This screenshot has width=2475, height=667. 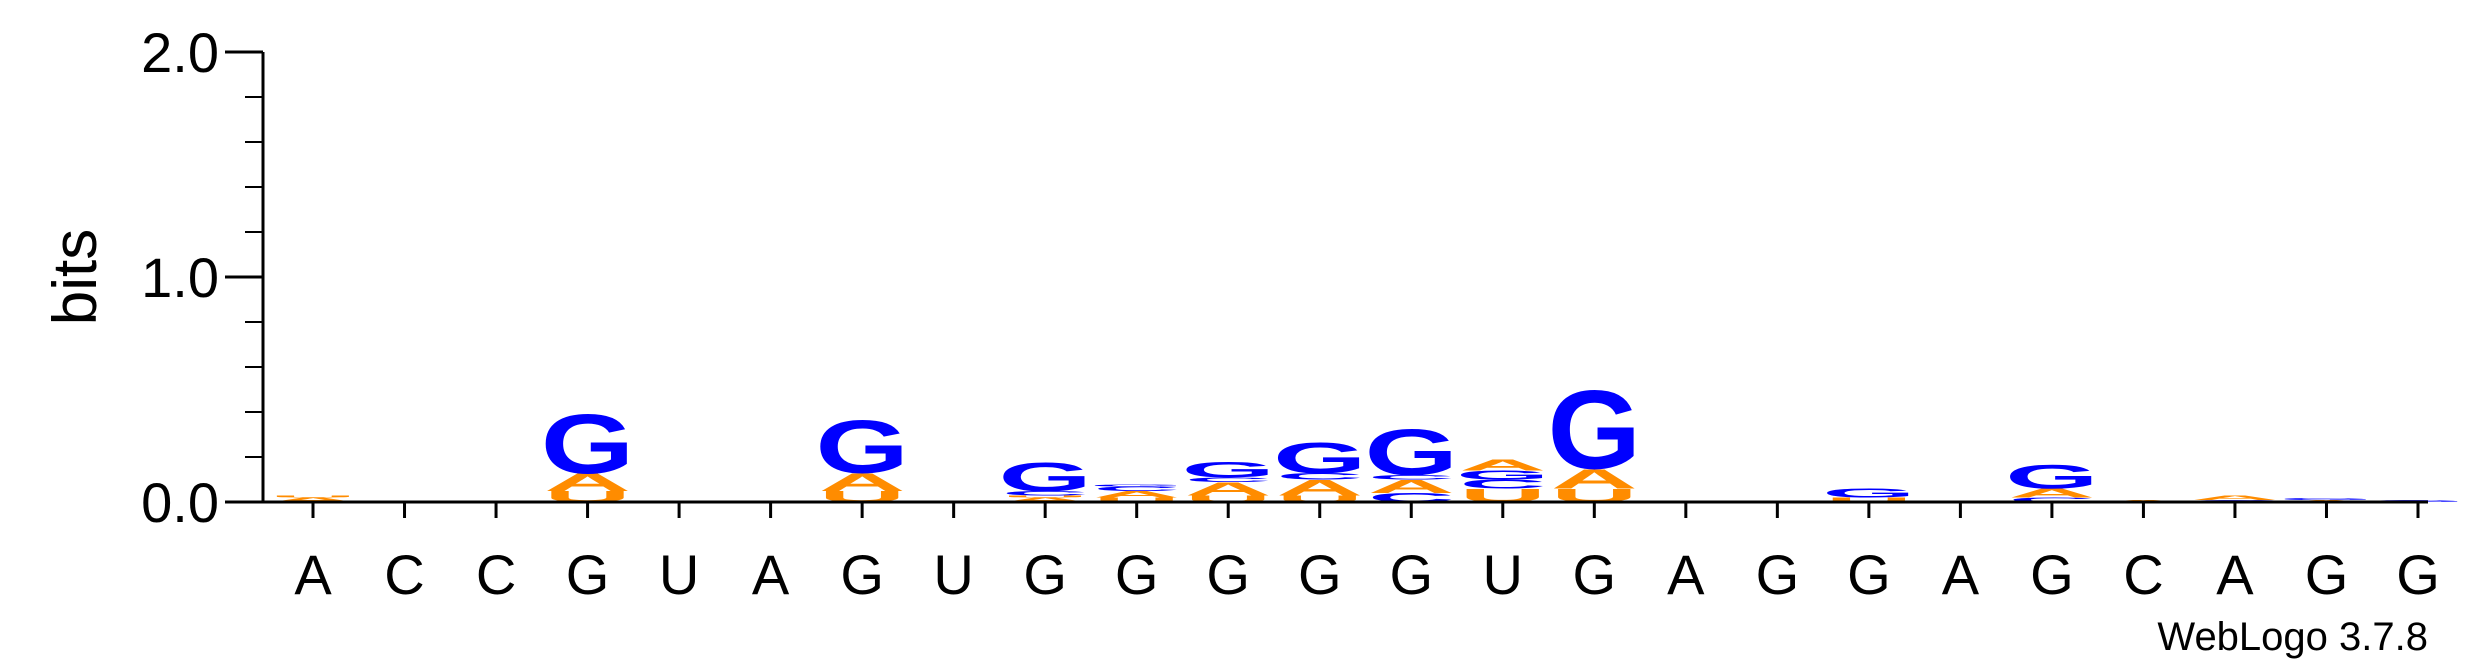 What do you see at coordinates (180, 52) in the screenshot?
I see `y-tick-label: 2.0` at bounding box center [180, 52].